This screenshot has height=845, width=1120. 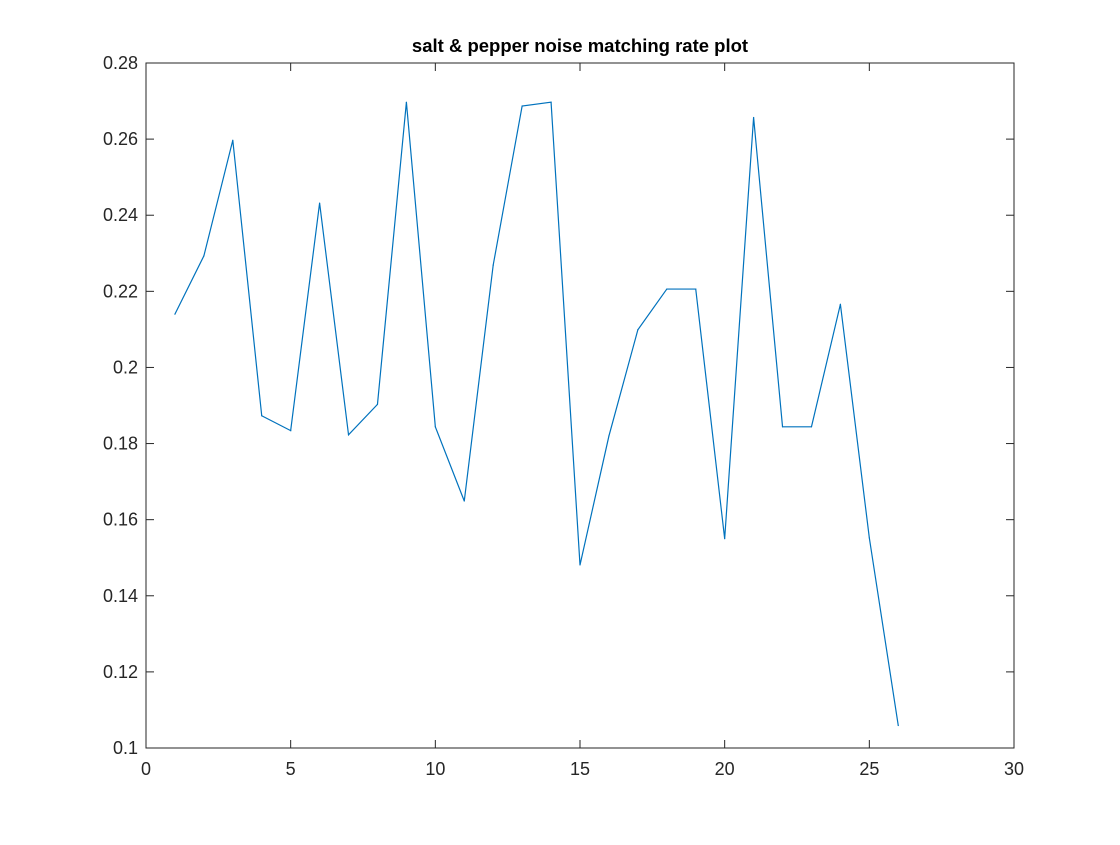 I want to click on y-tick-label: 0.18, so click(x=120, y=444).